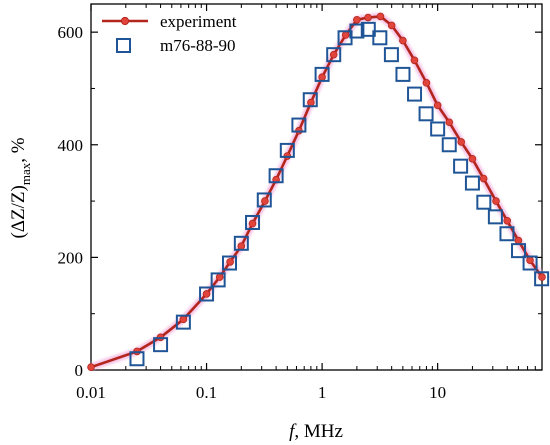 The image size is (550, 445). I want to click on legend-m76-88-90-label: m76-88-90, so click(198, 45).